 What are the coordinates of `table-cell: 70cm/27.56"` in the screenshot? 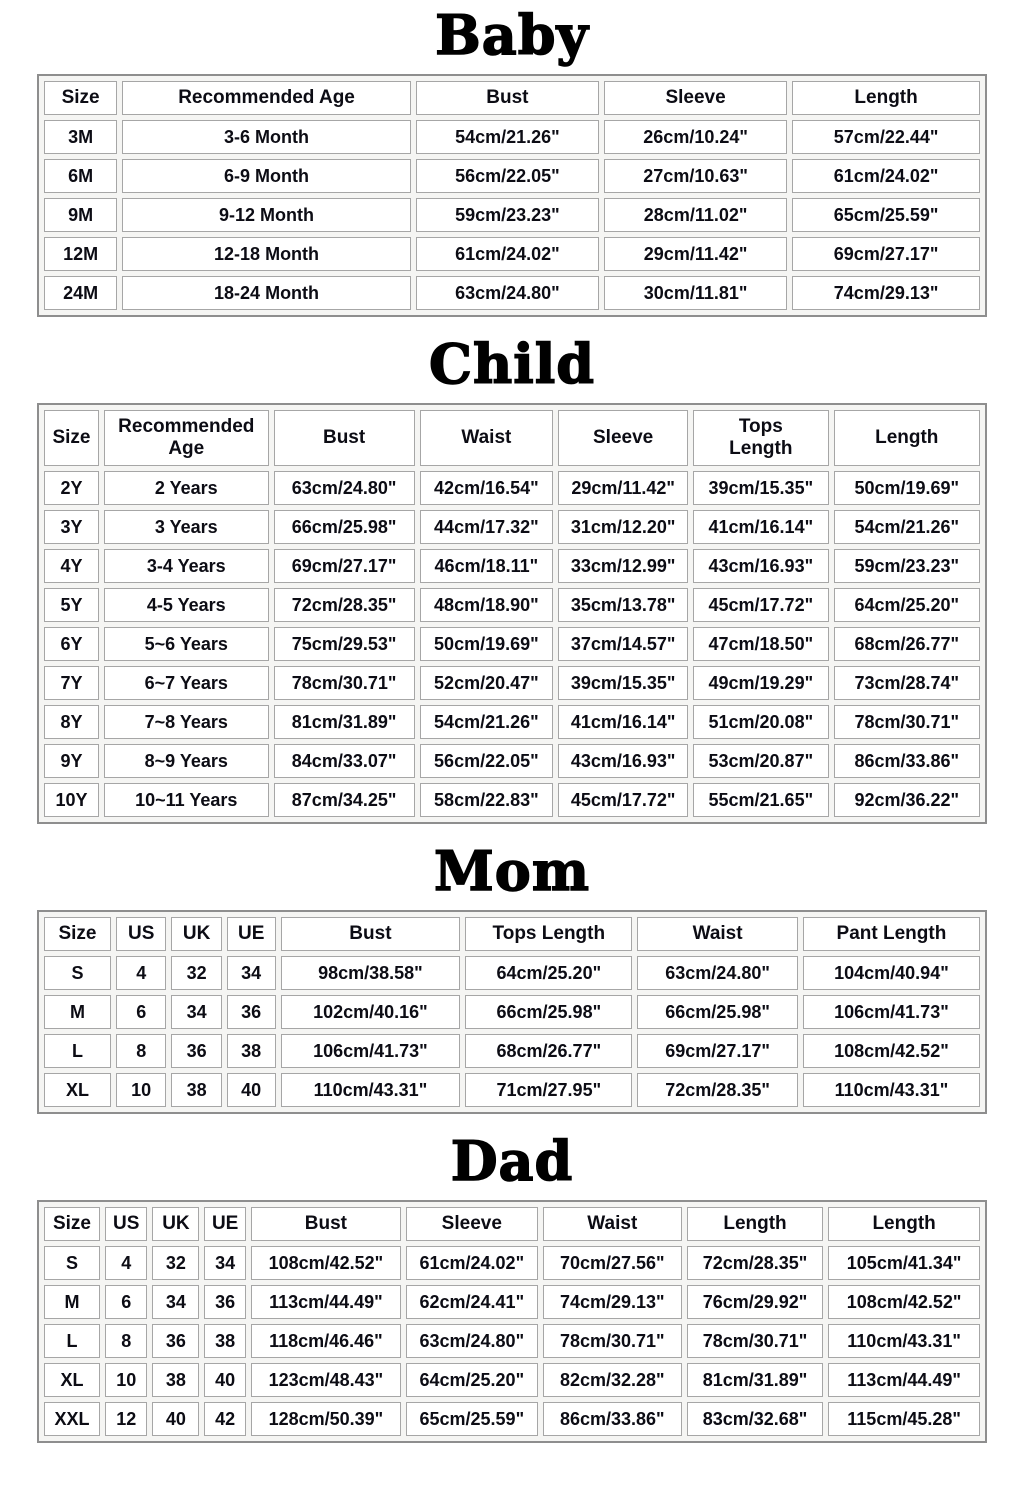 It's located at (612, 1263).